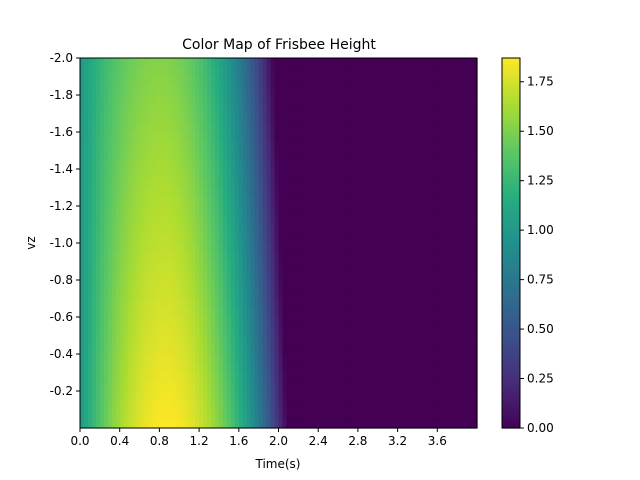 This screenshot has width=640, height=480. Describe the element at coordinates (61, 169) in the screenshot. I see `y-tick-label: -1.4` at that location.